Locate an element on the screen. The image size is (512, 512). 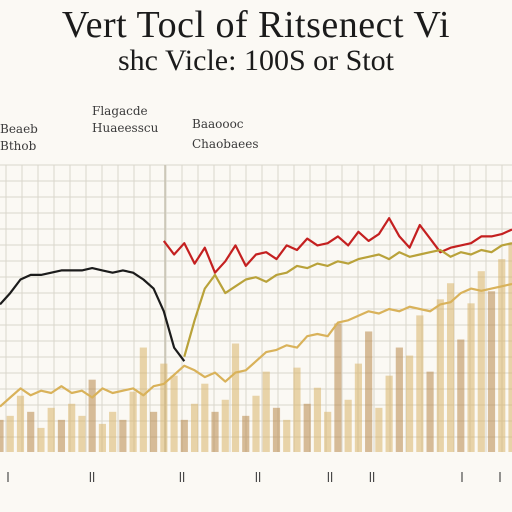
chart-title-line1: Vert Tocl of Ritsenect Vi is located at coordinates (256, 25).